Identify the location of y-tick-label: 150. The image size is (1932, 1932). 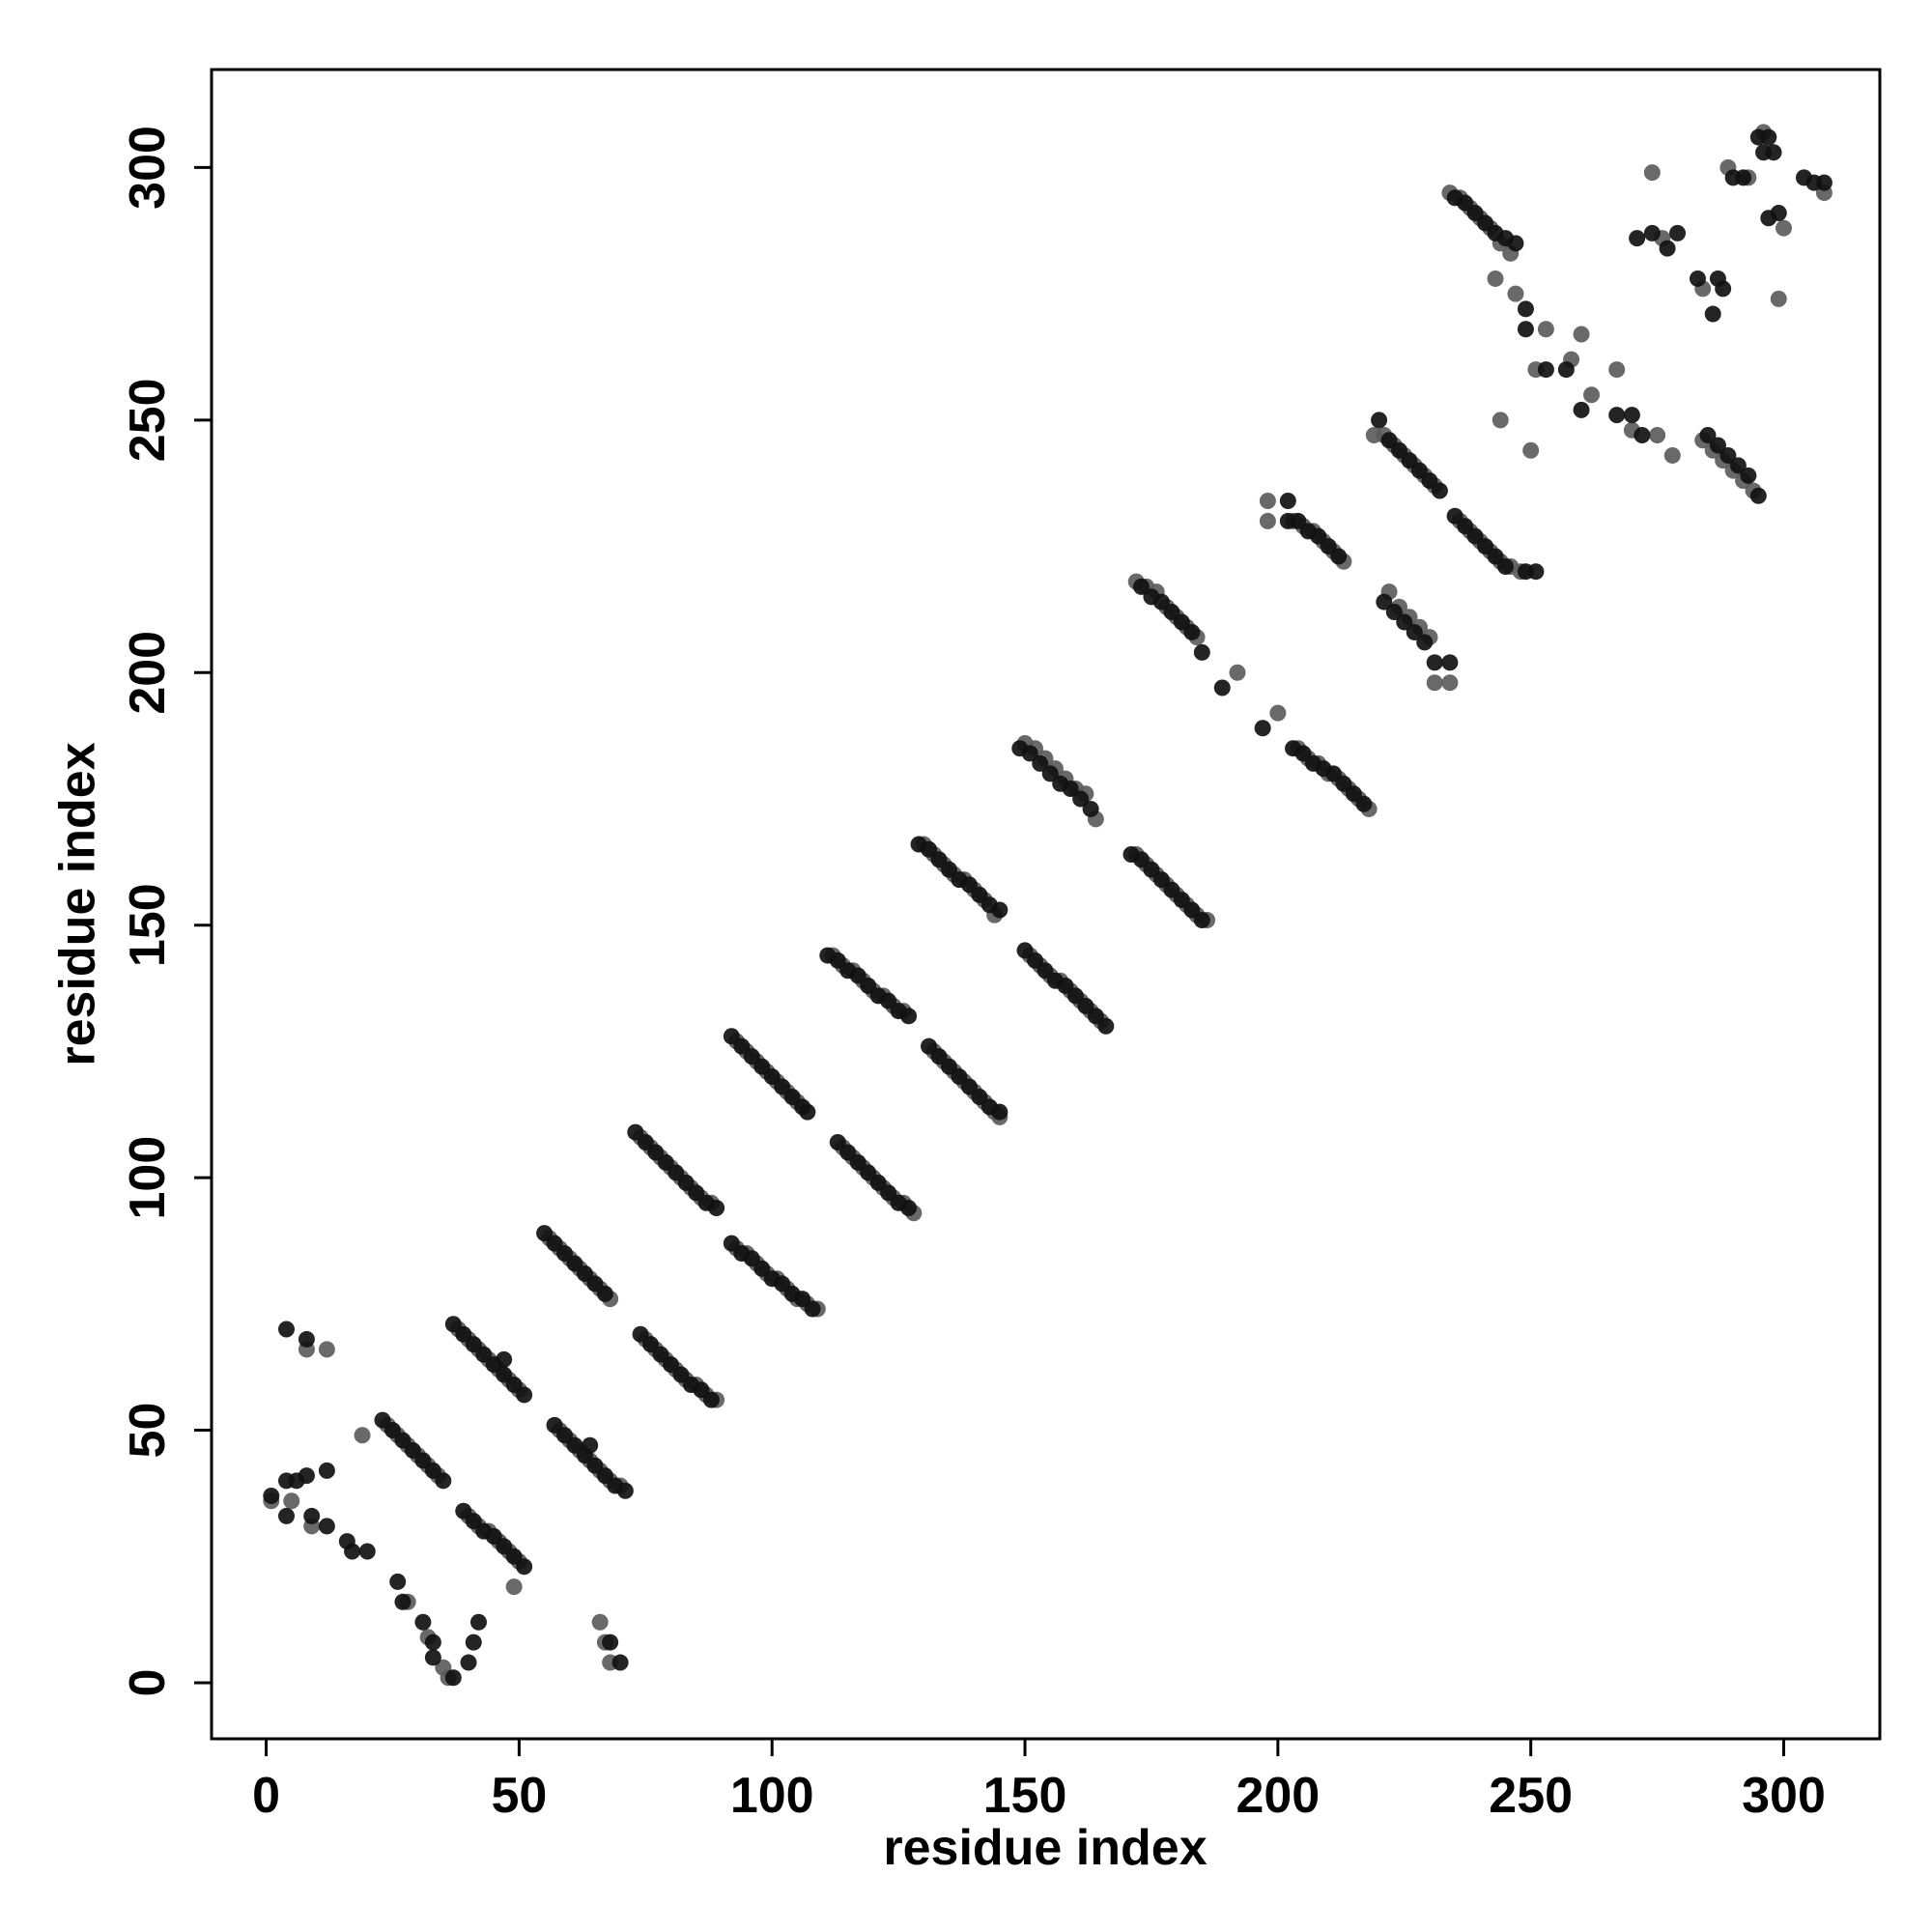
(148, 925).